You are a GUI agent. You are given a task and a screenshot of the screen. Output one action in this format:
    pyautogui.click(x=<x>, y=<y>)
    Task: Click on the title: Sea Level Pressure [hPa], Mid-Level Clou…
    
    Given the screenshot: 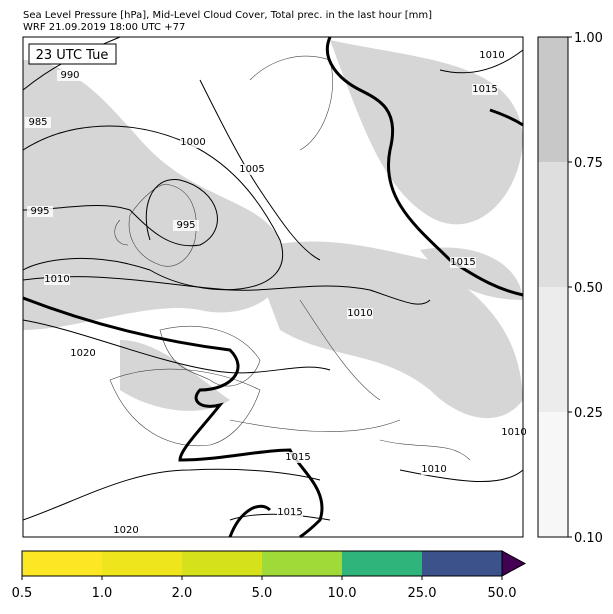 What is the action you would take?
    pyautogui.click(x=227, y=15)
    